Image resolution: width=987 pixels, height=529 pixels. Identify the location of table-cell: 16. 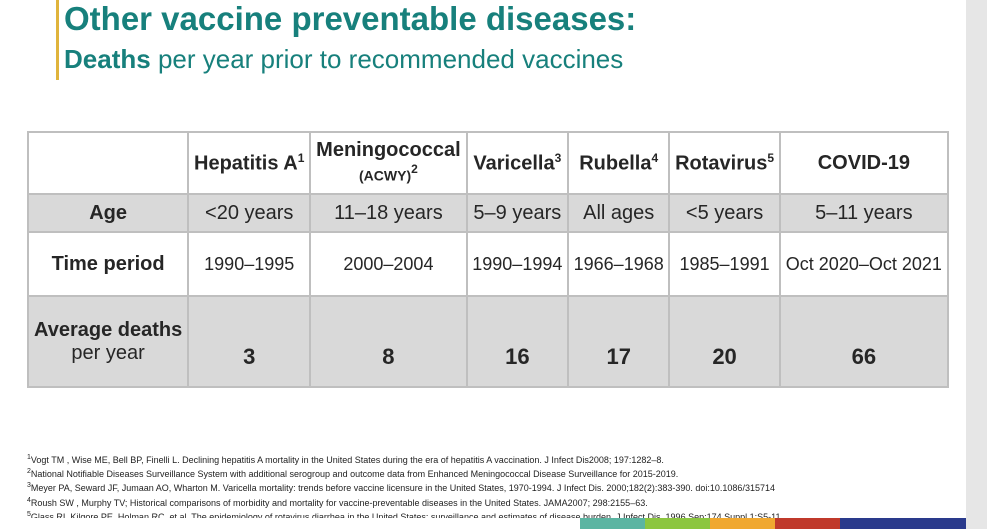
(517, 341).